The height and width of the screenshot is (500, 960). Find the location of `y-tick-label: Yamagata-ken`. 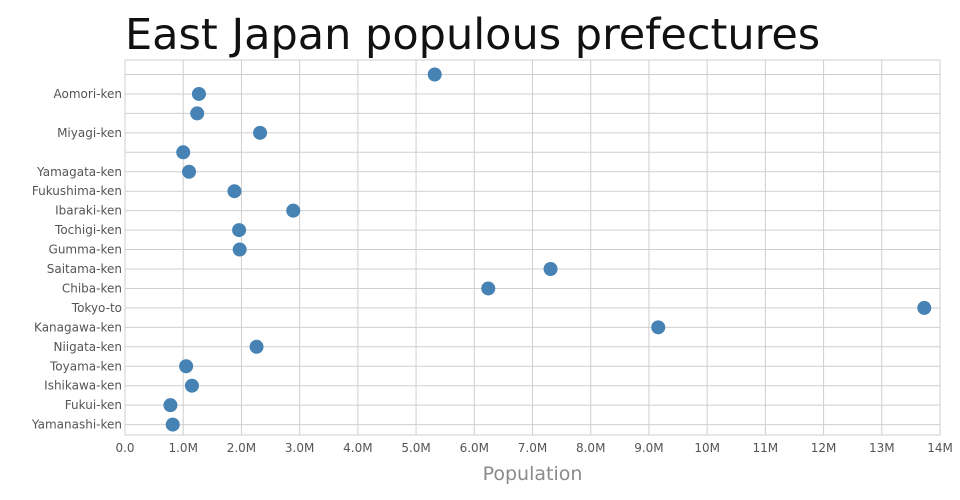

y-tick-label: Yamagata-ken is located at coordinates (79, 172).